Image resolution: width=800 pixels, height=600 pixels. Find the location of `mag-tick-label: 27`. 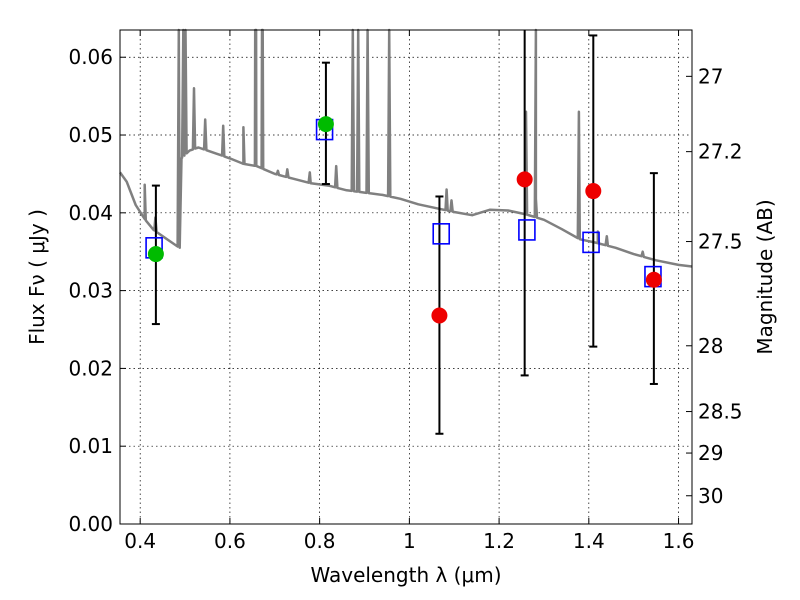

mag-tick-label: 27 is located at coordinates (710, 76).